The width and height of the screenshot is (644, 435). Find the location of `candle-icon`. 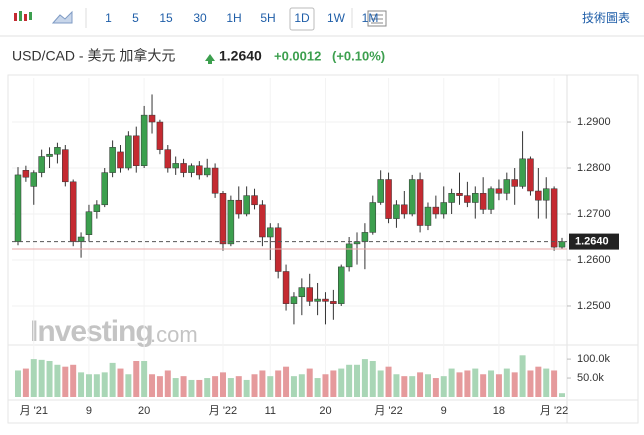

candle-icon is located at coordinates (23, 16).